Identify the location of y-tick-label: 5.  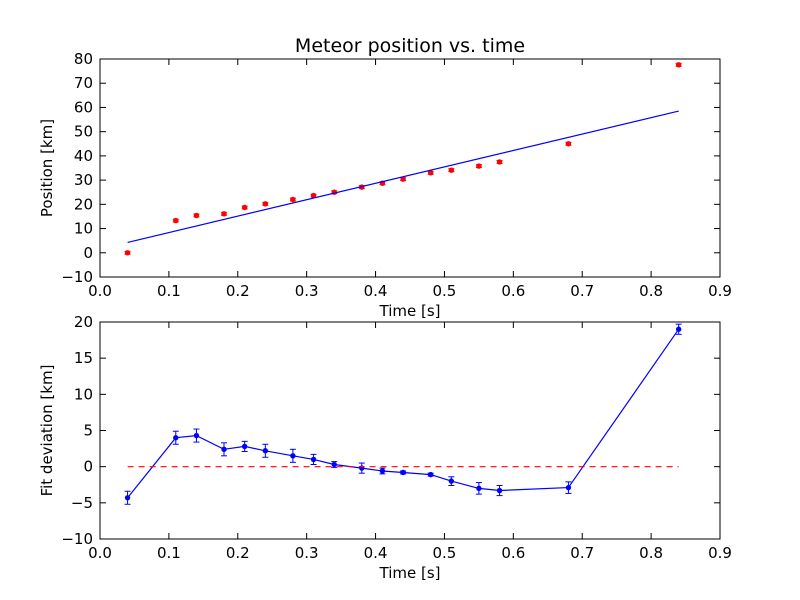
(88, 431).